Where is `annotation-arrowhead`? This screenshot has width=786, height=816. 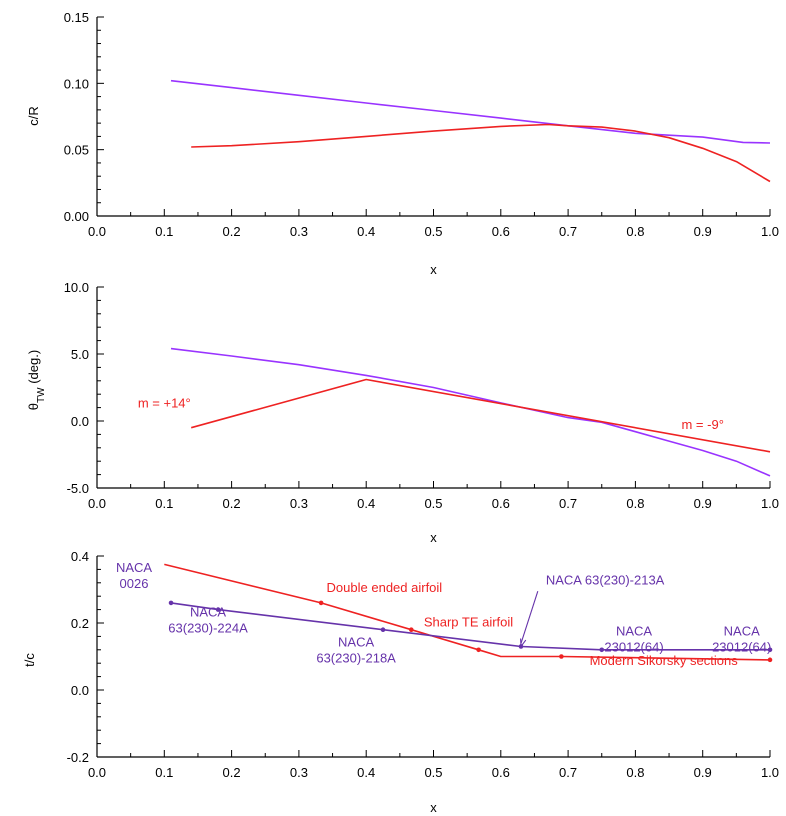
annotation-arrowhead is located at coordinates (523, 643).